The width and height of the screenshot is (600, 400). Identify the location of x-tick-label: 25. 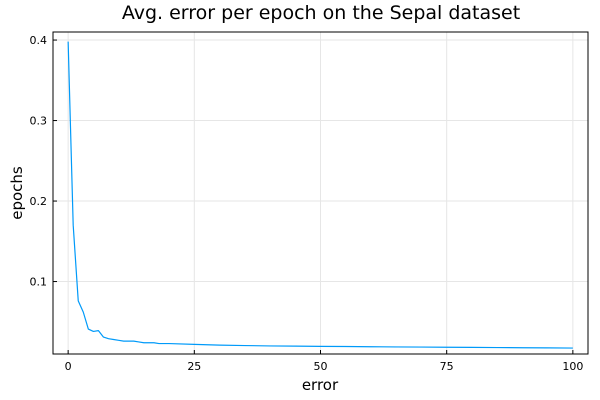
(194, 366).